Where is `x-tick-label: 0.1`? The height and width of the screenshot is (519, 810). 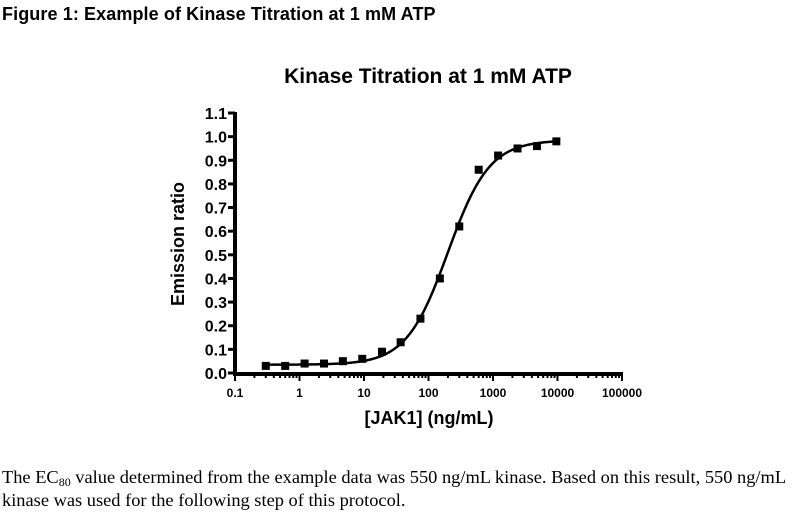 x-tick-label: 0.1 is located at coordinates (235, 393).